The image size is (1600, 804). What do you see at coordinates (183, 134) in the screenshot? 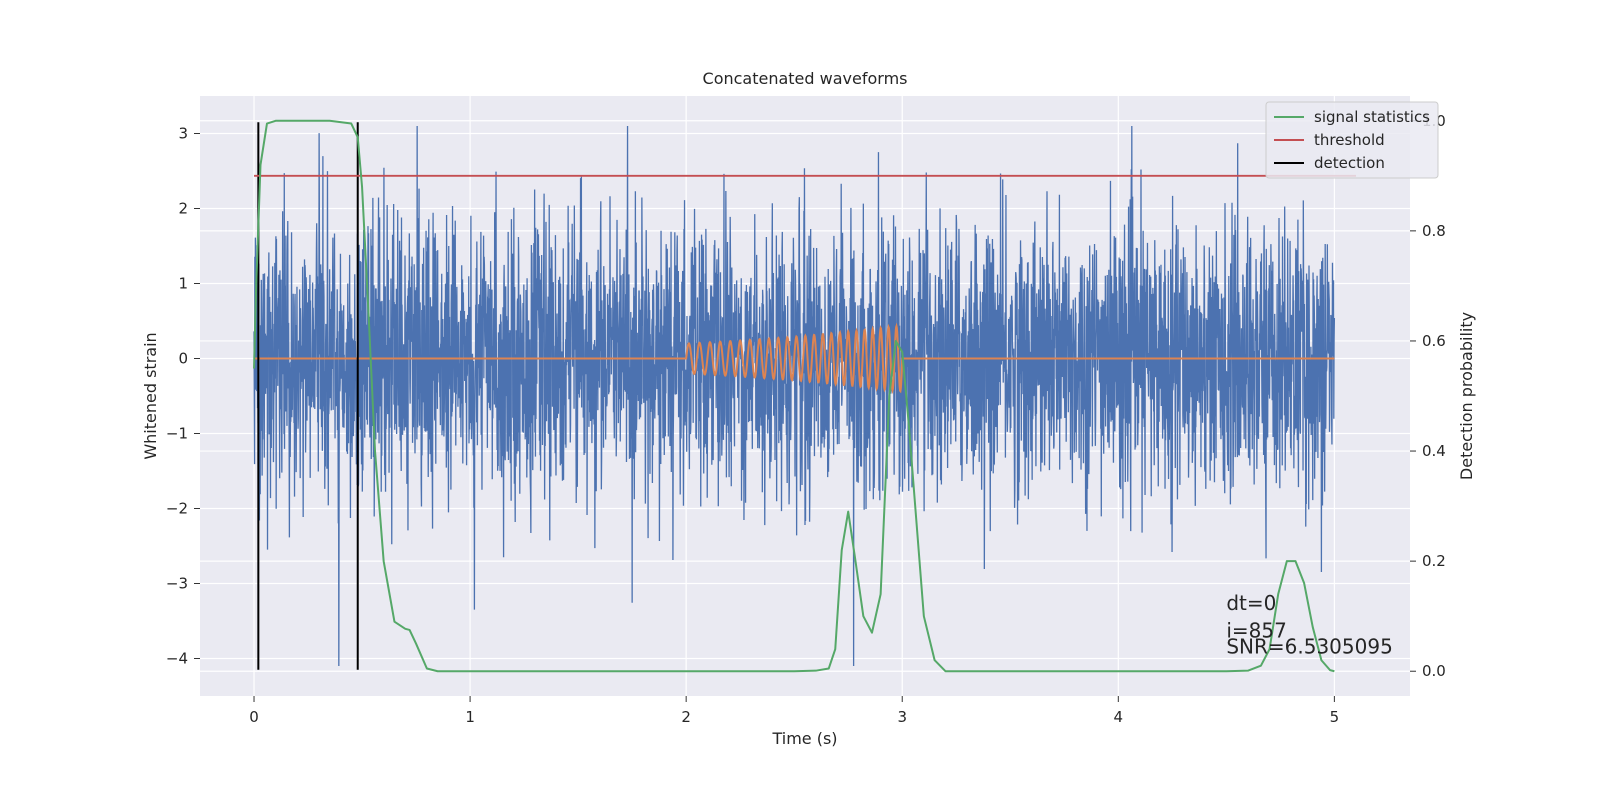
I see `y-tick-label: 3` at bounding box center [183, 134].